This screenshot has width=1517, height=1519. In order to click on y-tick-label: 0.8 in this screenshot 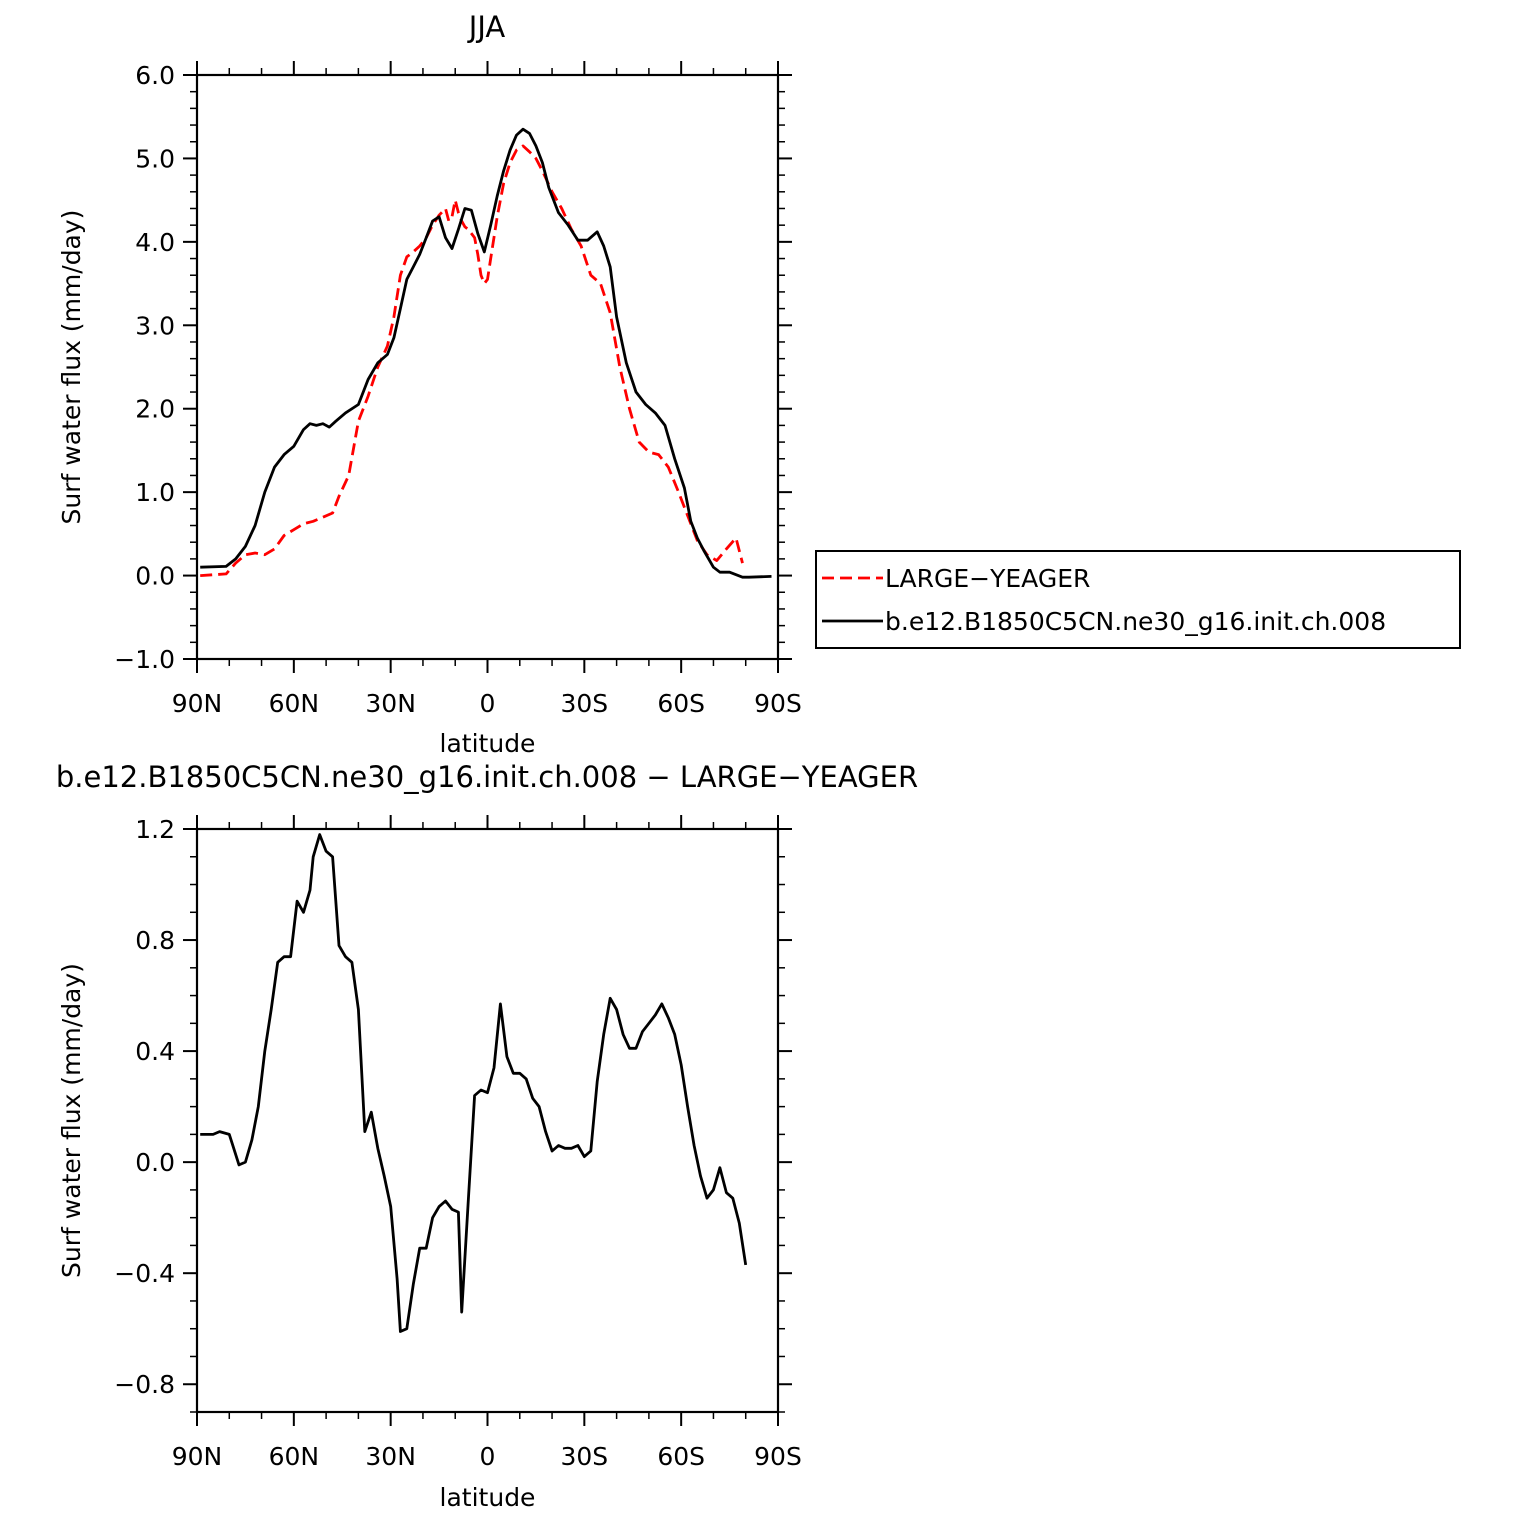, I will do `click(155, 940)`.